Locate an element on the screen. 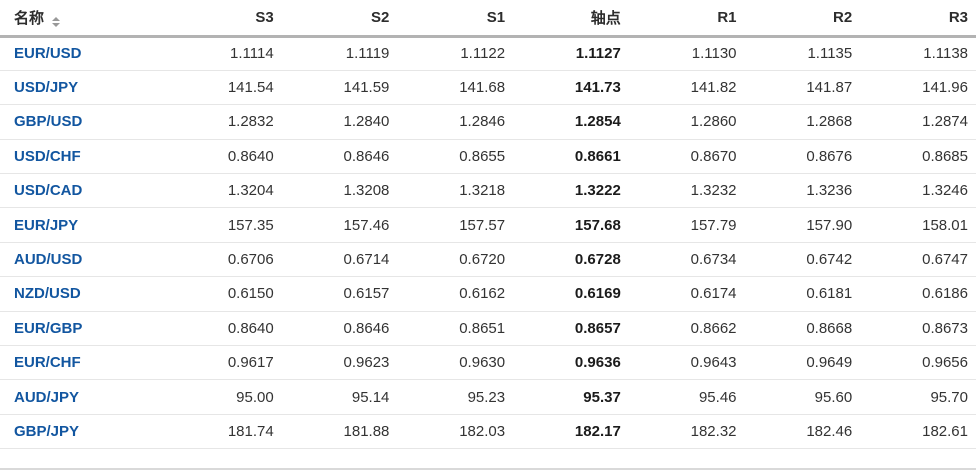 This screenshot has width=976, height=471. cell-r3: 0.6747 is located at coordinates (918, 260).